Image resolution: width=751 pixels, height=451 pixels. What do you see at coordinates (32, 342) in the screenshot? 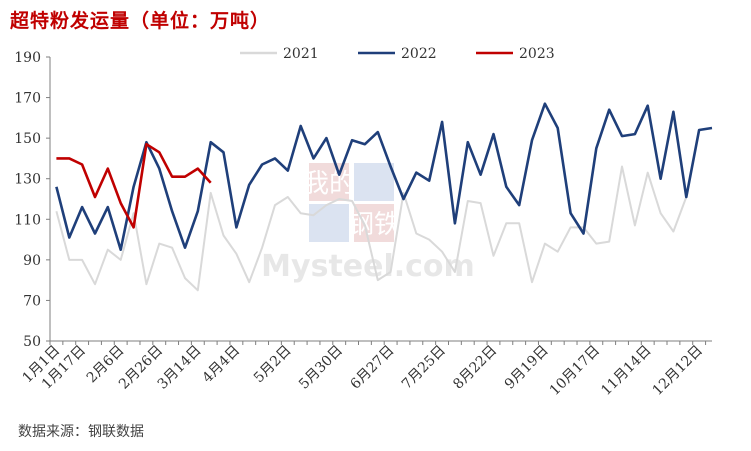
I see `y-tick-label: 50` at bounding box center [32, 342].